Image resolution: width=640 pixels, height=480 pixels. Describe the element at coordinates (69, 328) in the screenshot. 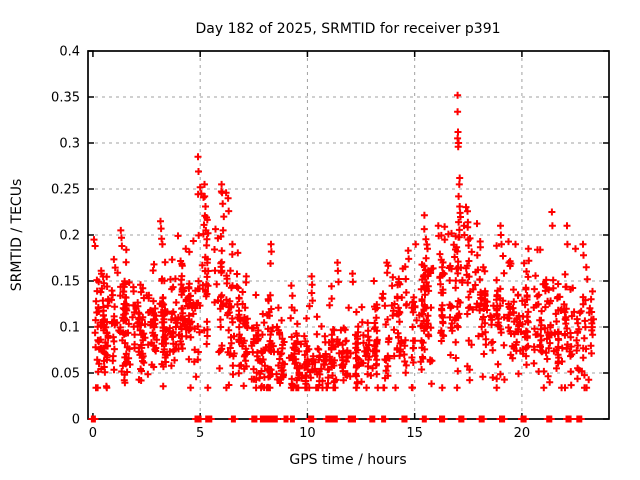

I see `y-tick-label: 0.1` at that location.